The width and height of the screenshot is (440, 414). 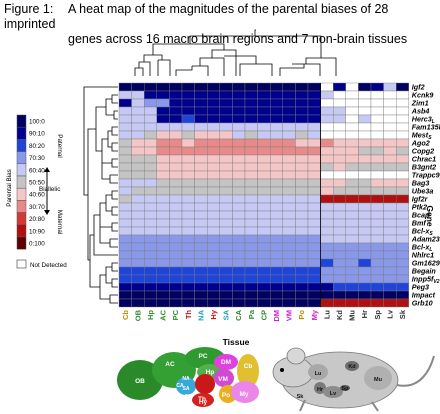 I want to click on heat-cell-asb4-sa, so click(x=226, y=111).